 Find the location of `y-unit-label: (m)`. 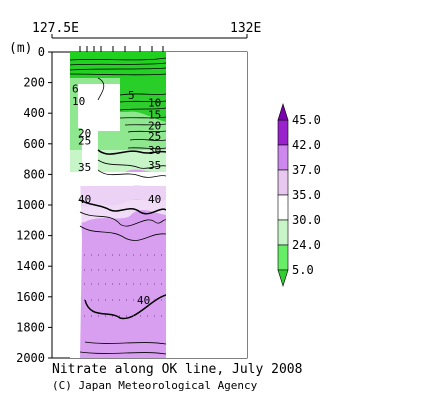

y-unit-label: (m) is located at coordinates (20, 48).